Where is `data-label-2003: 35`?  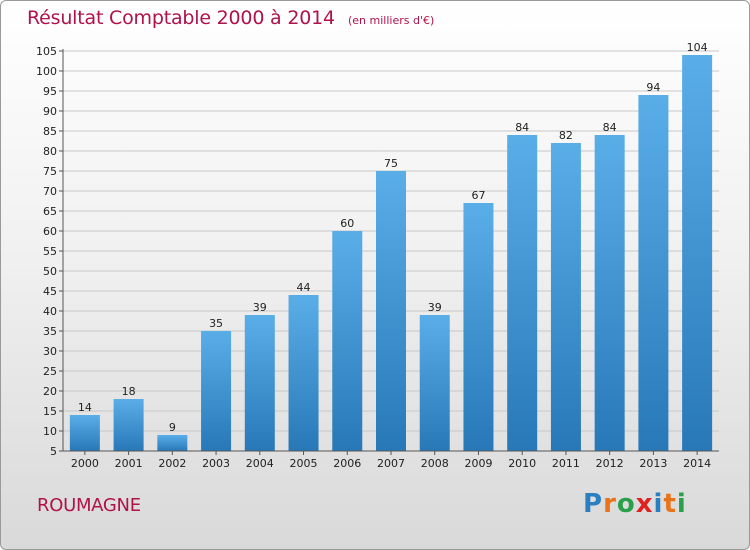
data-label-2003: 35 is located at coordinates (216, 323).